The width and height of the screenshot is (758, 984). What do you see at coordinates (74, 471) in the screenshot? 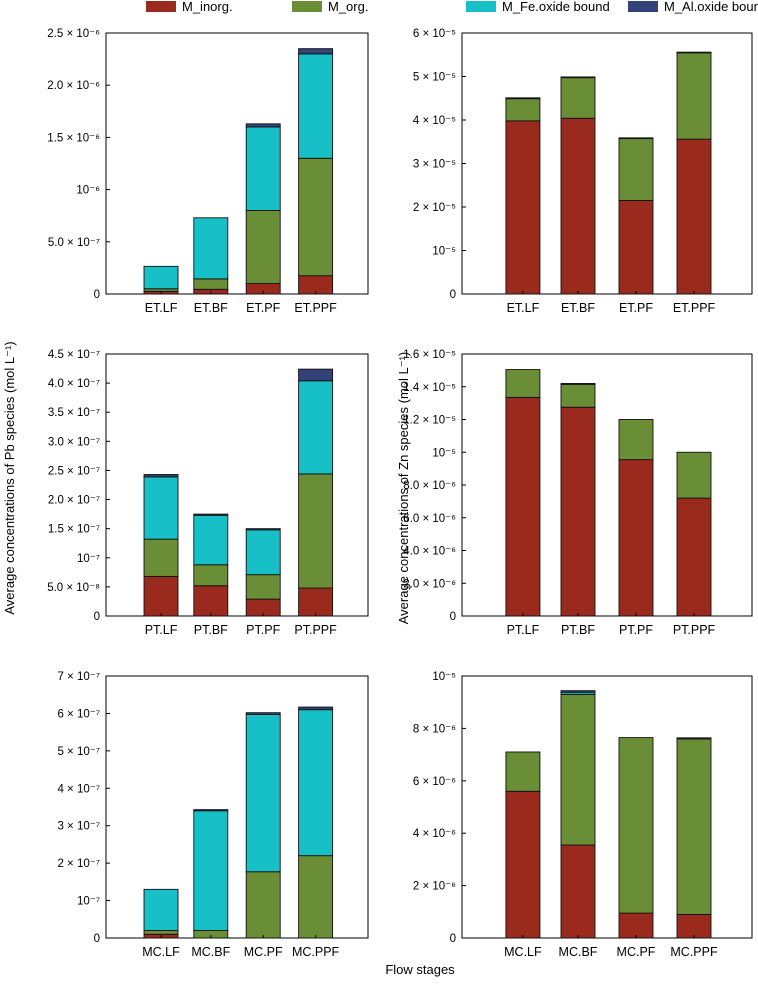
I see `y-tick-label: 2.5 × 10⁻⁷` at bounding box center [74, 471].